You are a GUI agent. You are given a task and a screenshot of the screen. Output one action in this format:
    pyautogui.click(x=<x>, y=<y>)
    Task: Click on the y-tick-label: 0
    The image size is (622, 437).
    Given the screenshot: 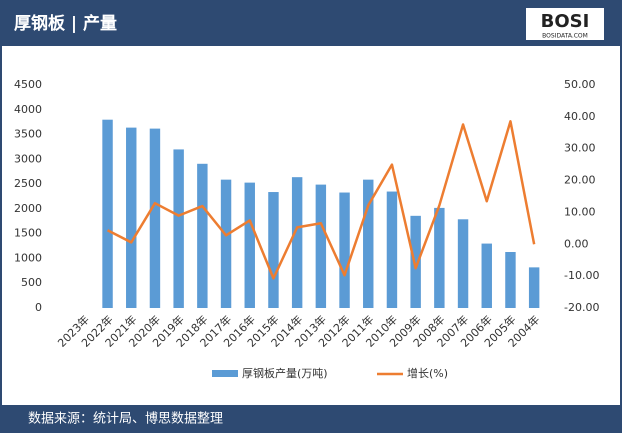 What is the action you would take?
    pyautogui.click(x=38, y=307)
    